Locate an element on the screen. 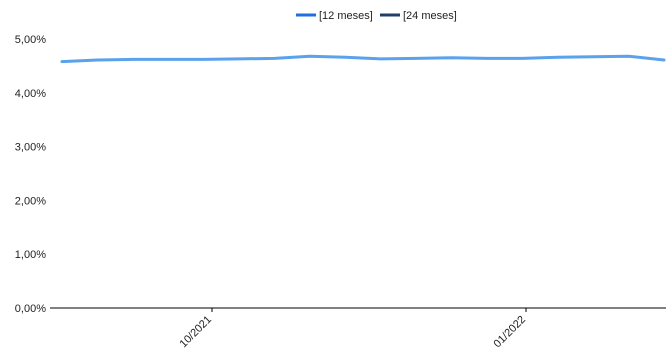 The image size is (666, 354). x-axis: 10/2021 01/2022 is located at coordinates (358, 329).